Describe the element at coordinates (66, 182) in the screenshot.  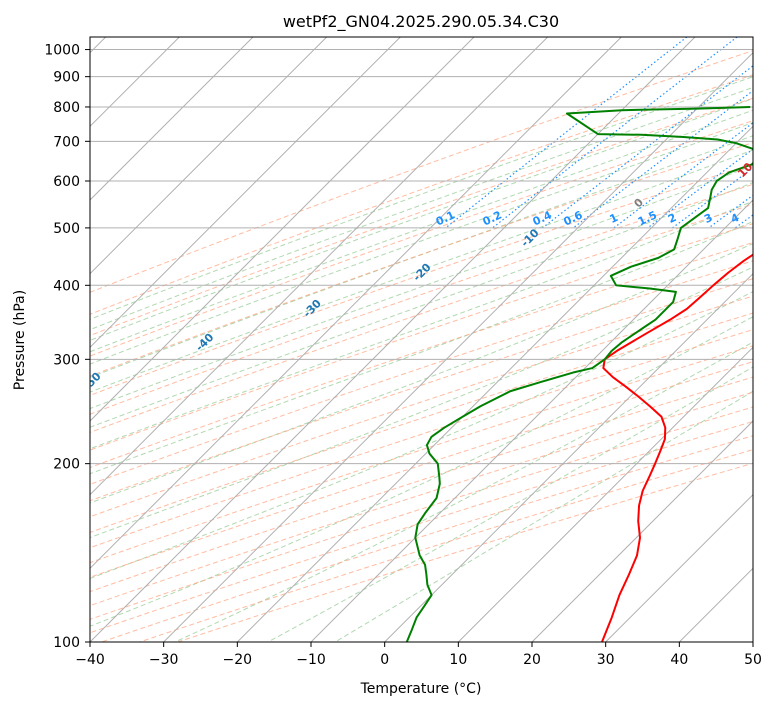
I see `y-tick-label: 600` at that location.